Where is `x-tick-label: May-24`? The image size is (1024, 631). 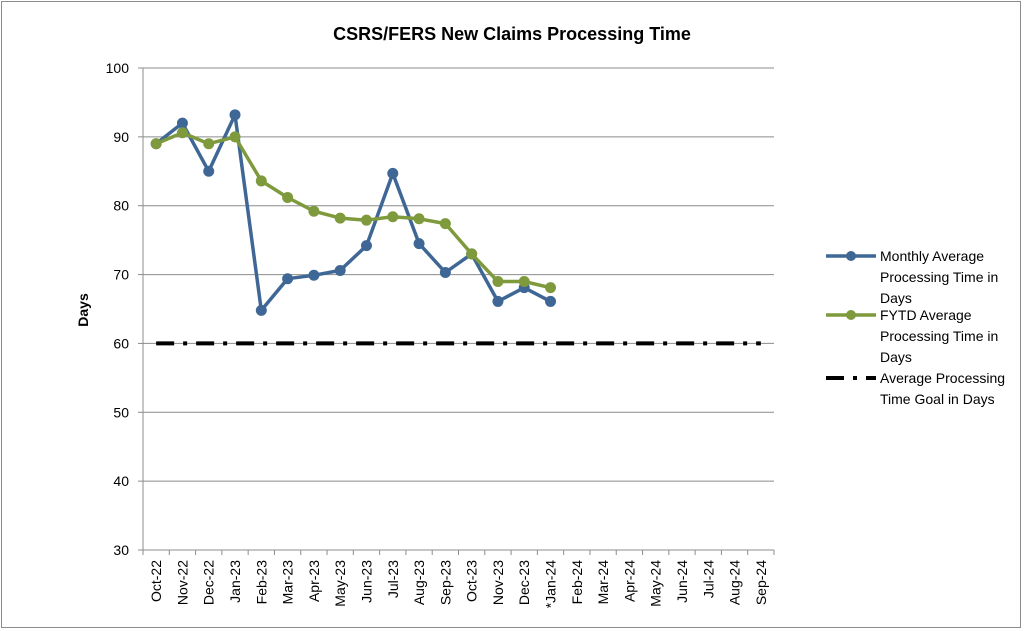
x-tick-label: May-24 is located at coordinates (656, 583).